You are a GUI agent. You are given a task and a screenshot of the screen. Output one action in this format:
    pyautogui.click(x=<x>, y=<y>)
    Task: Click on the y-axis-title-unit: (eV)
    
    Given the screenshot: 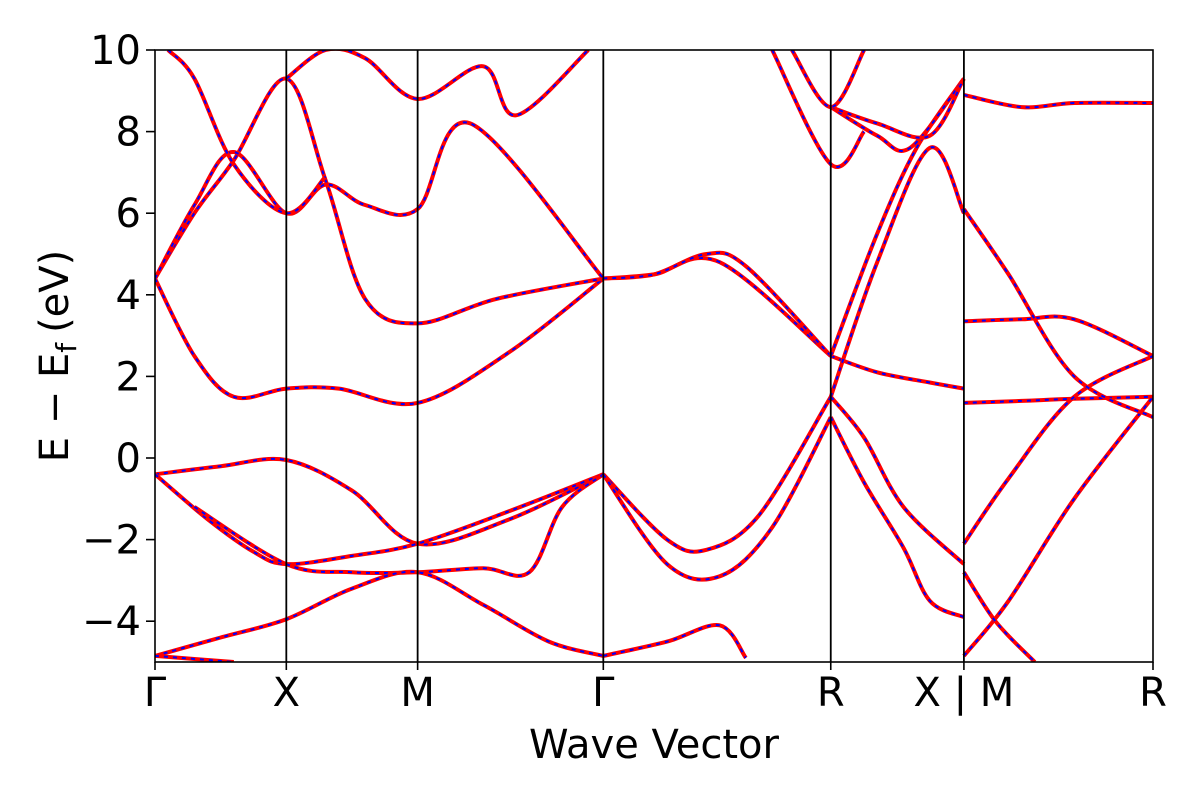 What is the action you would take?
    pyautogui.click(x=55, y=291)
    